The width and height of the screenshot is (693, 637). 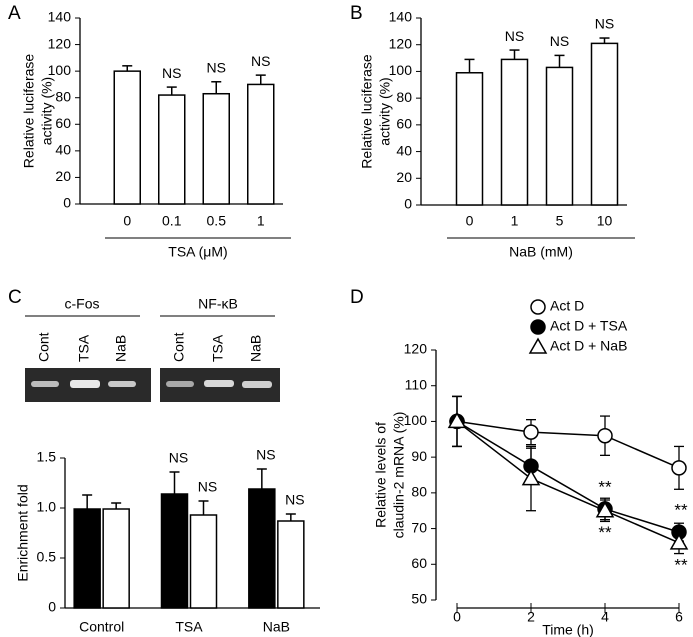 I want to click on x-tick-label: 0.5, so click(x=217, y=221).